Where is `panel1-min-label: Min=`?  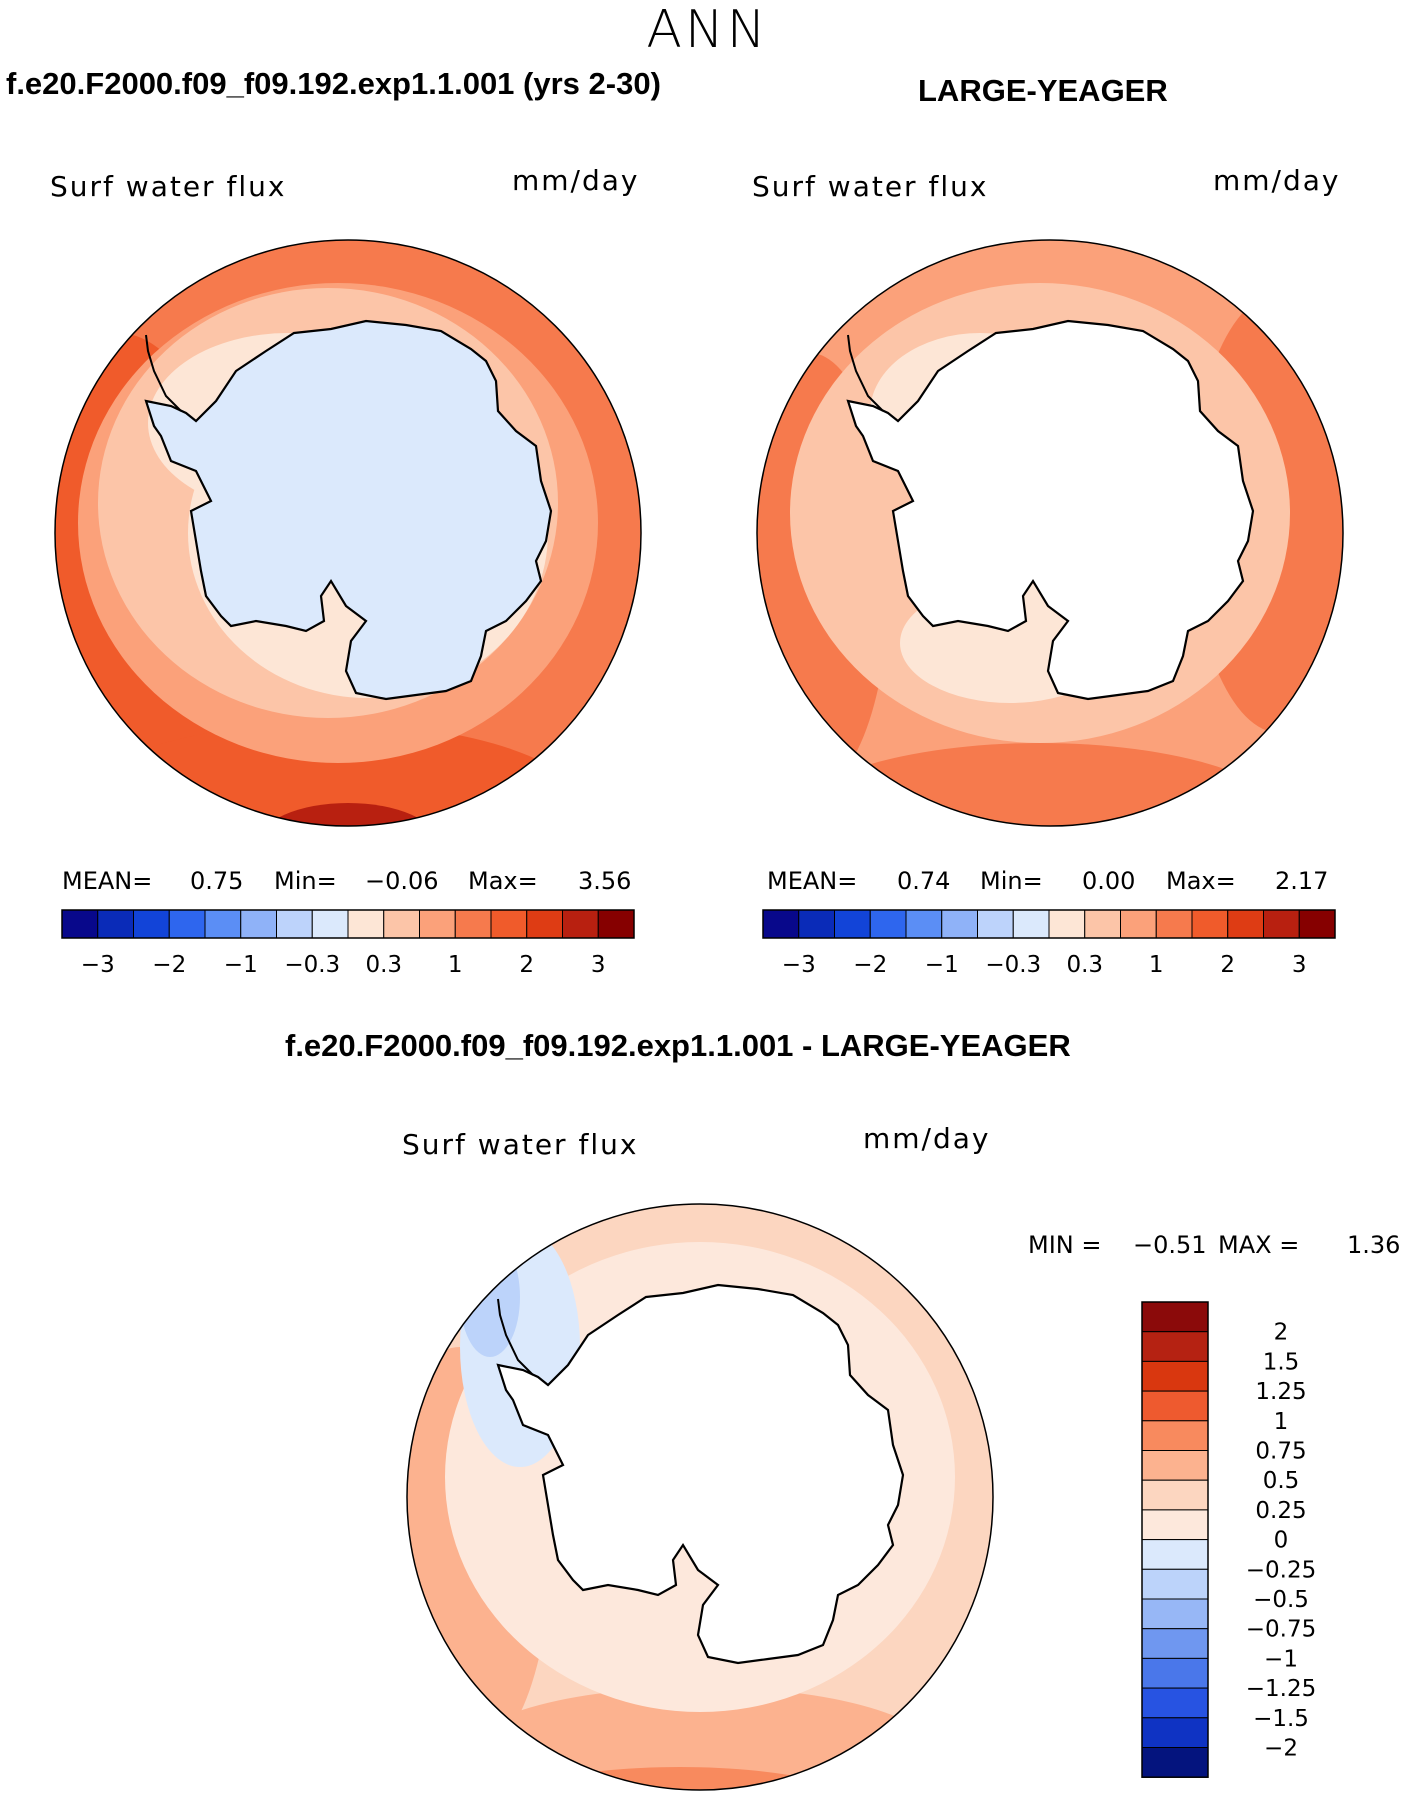 panel1-min-label: Min= is located at coordinates (305, 881).